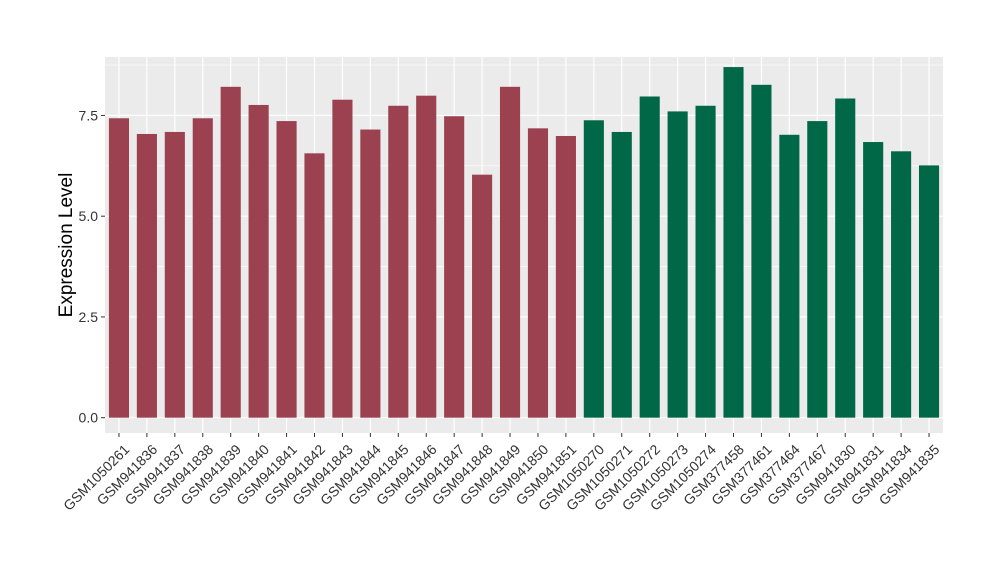 This screenshot has height=580, width=1000. What do you see at coordinates (929, 291) in the screenshot?
I see `bar-GSM941835` at bounding box center [929, 291].